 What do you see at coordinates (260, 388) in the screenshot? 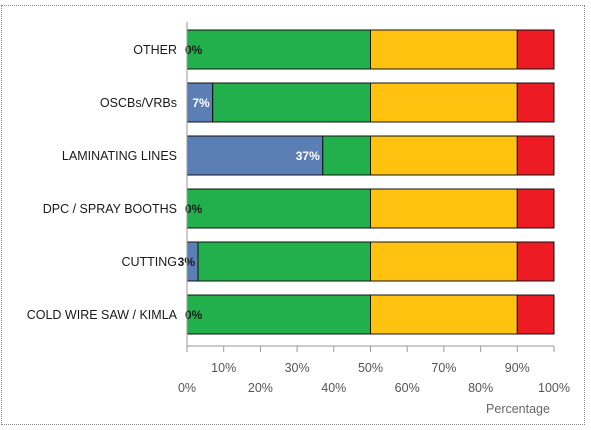
I see `x-tick-label-20: 20%` at bounding box center [260, 388].